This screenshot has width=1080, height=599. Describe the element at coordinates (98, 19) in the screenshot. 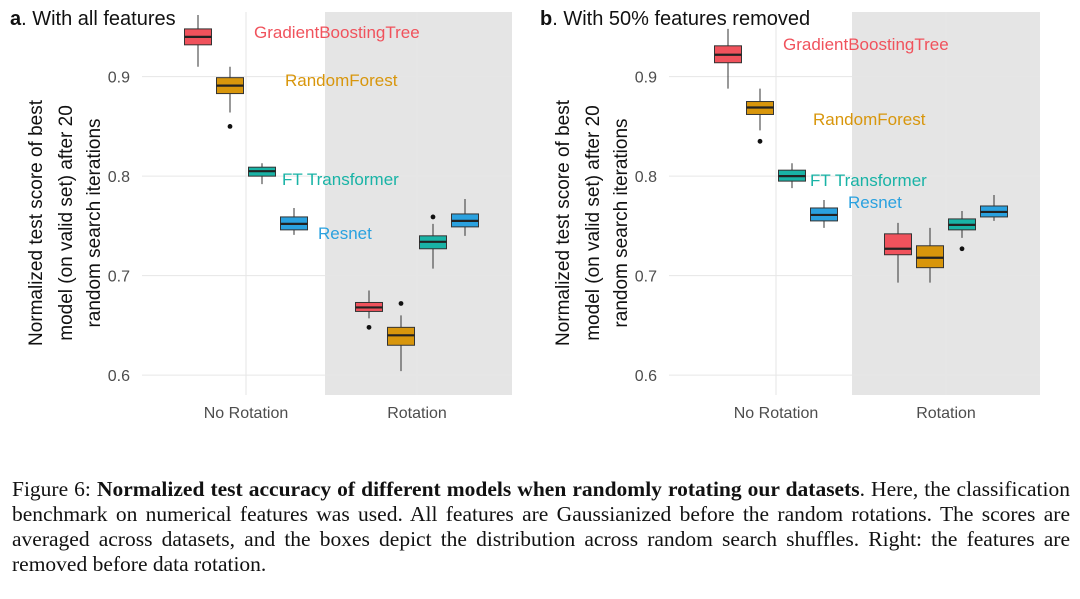

I see `panel-title-text: . With all features` at that location.